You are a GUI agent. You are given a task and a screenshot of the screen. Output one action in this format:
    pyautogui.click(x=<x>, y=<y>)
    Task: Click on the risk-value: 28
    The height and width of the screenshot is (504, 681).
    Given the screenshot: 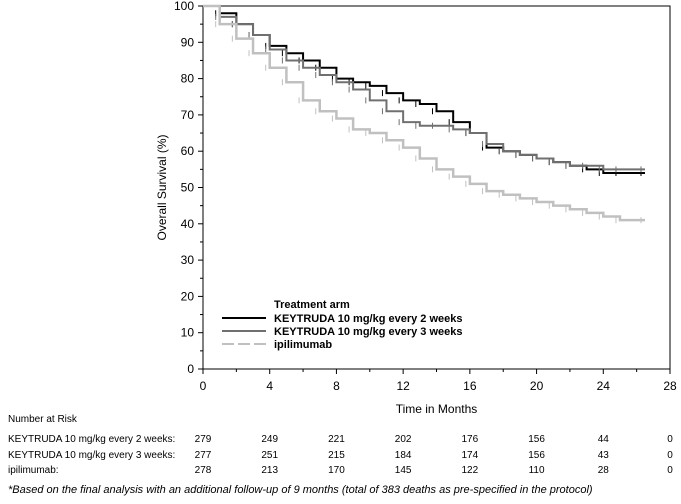 What is the action you would take?
    pyautogui.click(x=603, y=470)
    